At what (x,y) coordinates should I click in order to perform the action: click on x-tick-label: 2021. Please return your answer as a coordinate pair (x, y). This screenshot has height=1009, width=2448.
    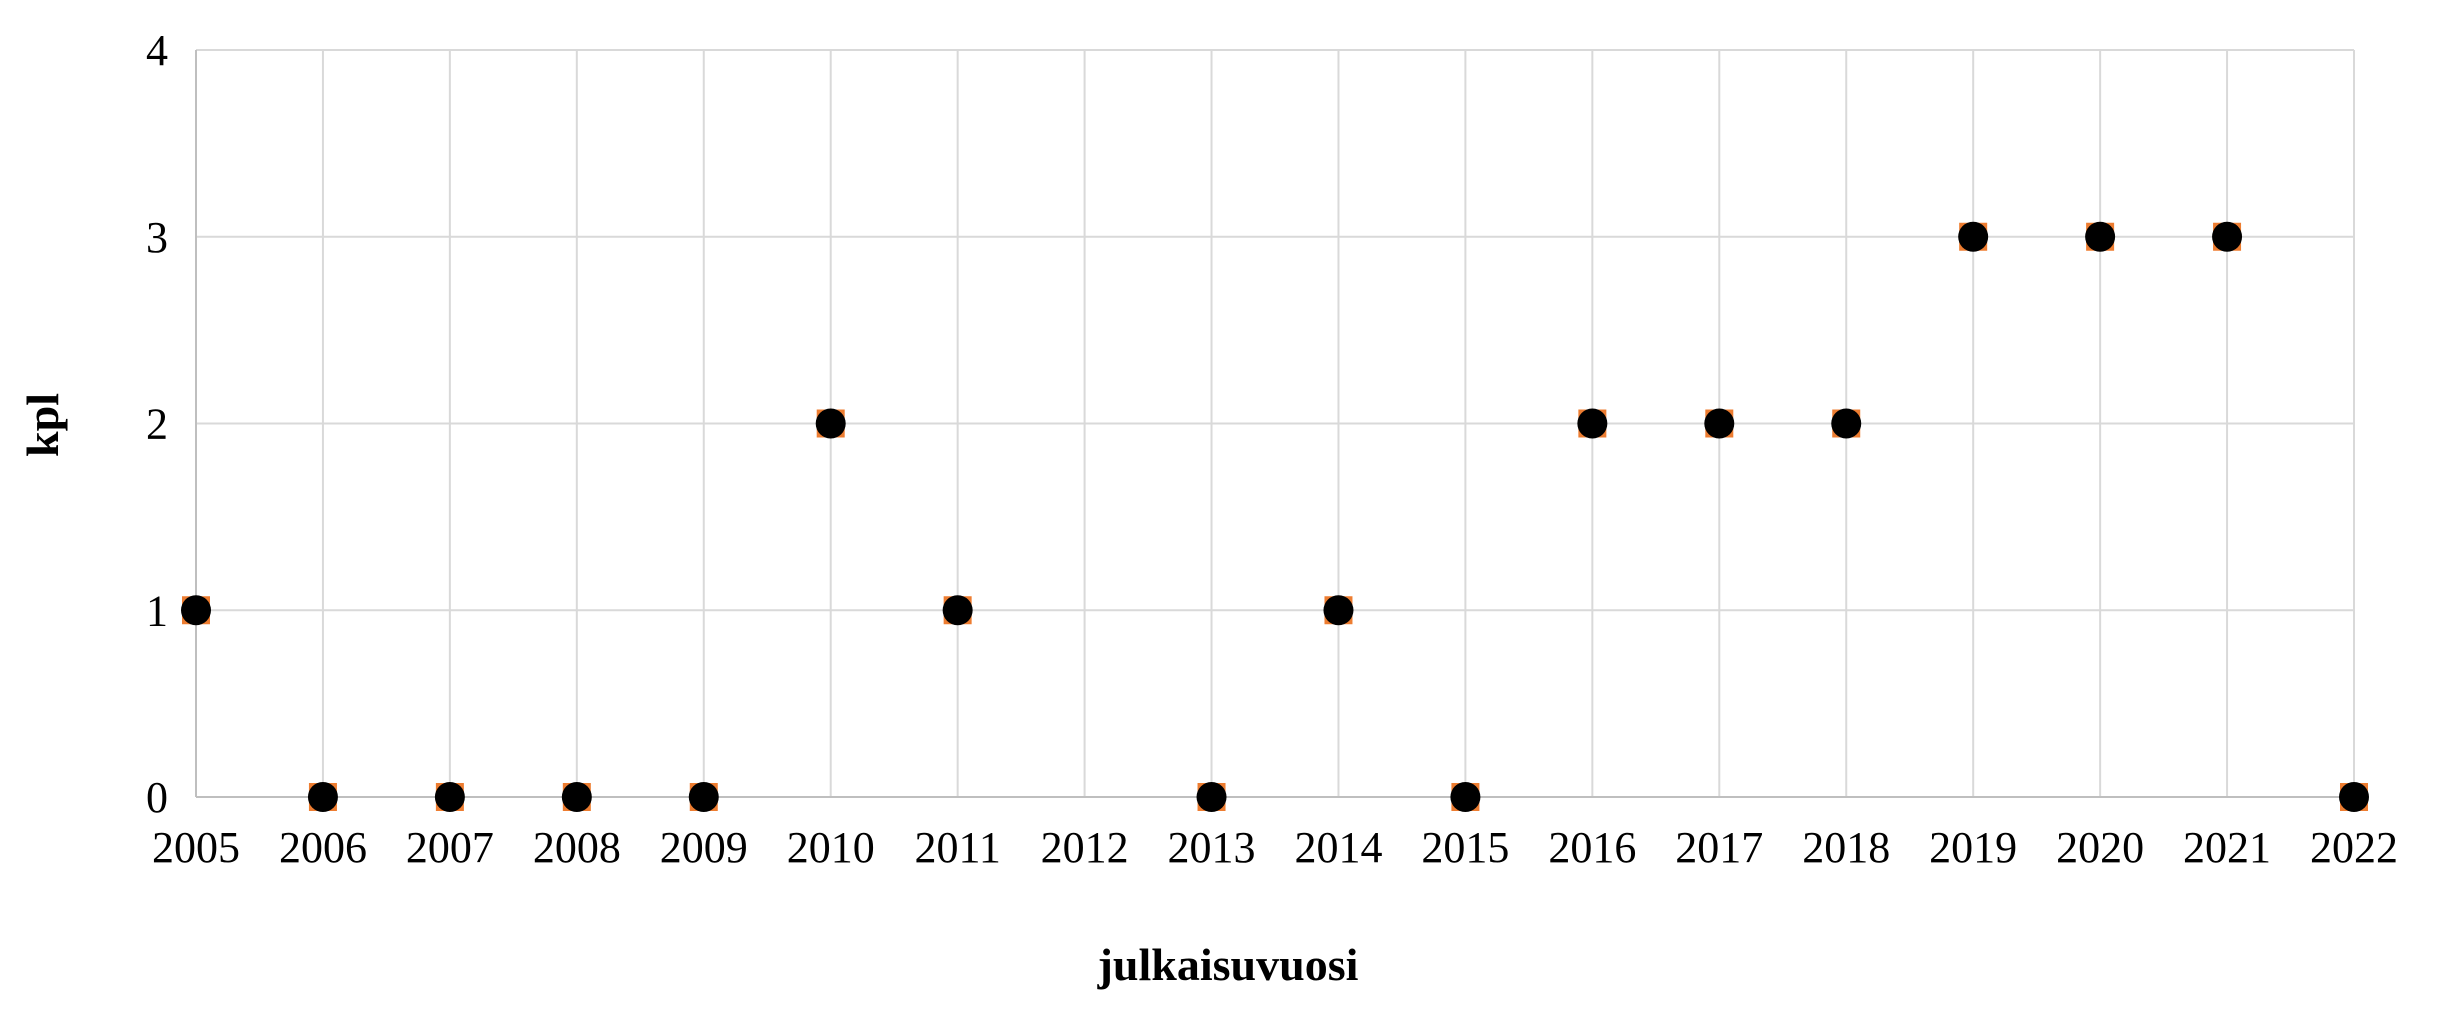
    Looking at the image, I should click on (2227, 847).